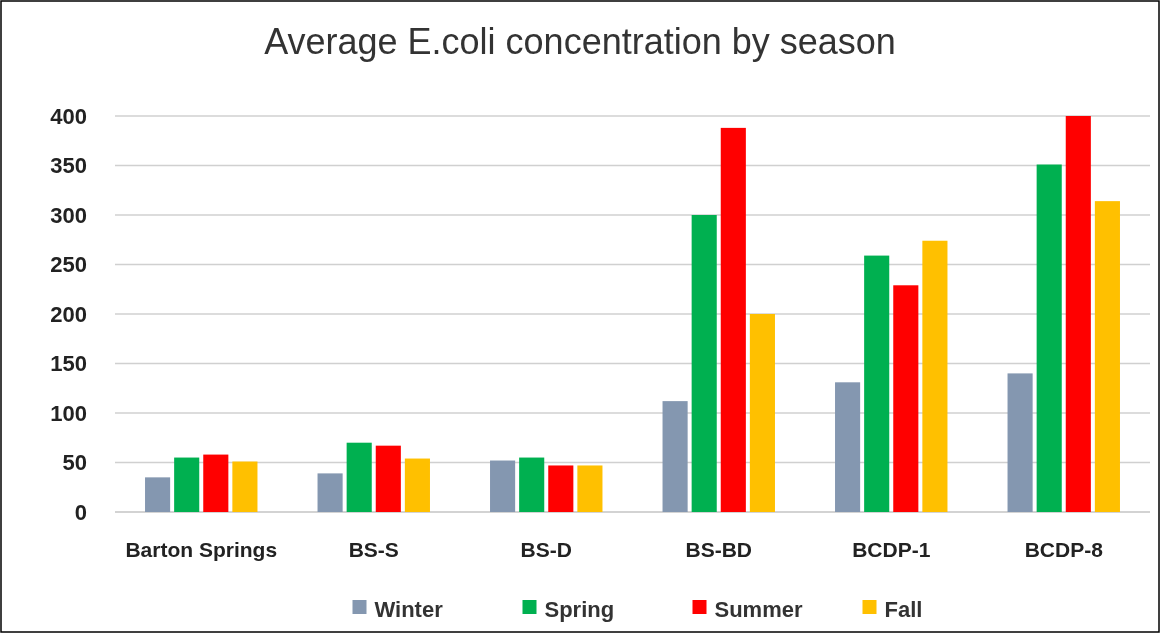 Image resolution: width=1160 pixels, height=633 pixels. Describe the element at coordinates (80, 512) in the screenshot. I see `y-tick-label: 0` at that location.